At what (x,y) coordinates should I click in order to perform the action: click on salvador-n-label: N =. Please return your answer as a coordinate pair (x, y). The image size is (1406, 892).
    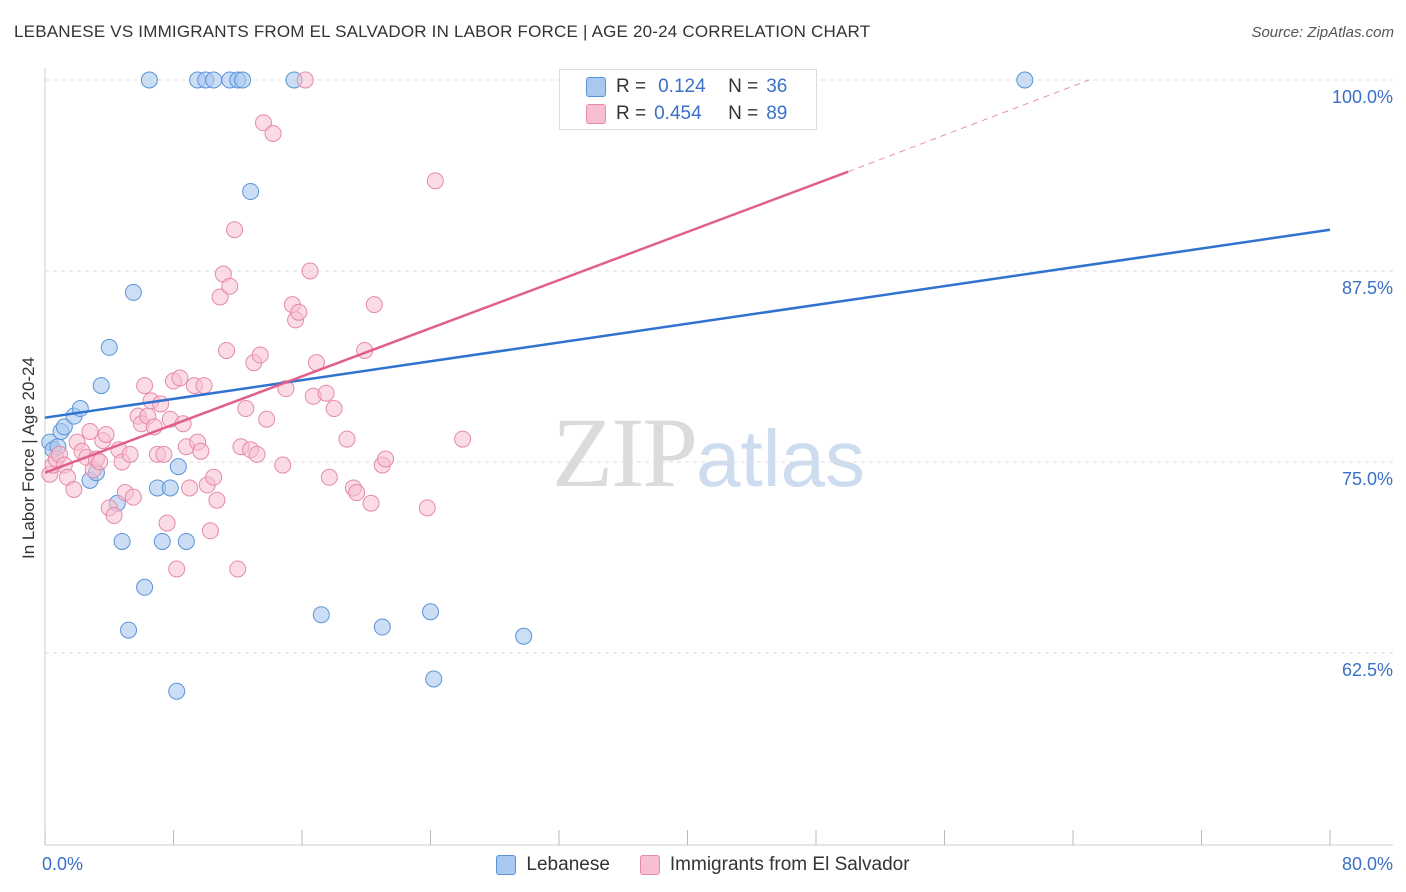
    Looking at the image, I should click on (743, 113).